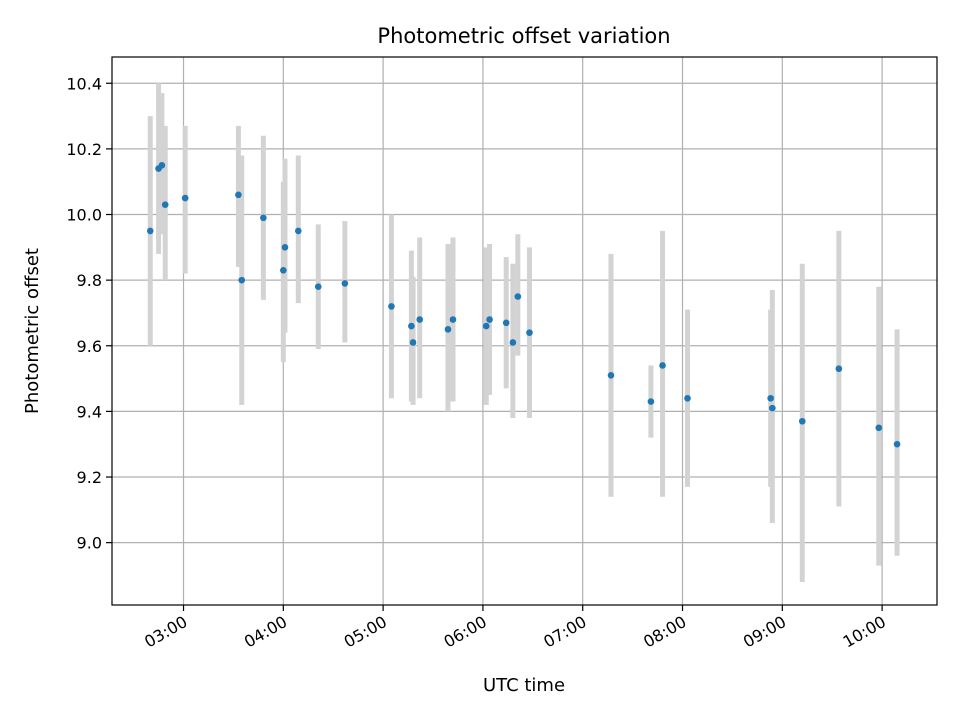 The height and width of the screenshot is (720, 960). I want to click on y-tick-label: 9.6, so click(89, 346).